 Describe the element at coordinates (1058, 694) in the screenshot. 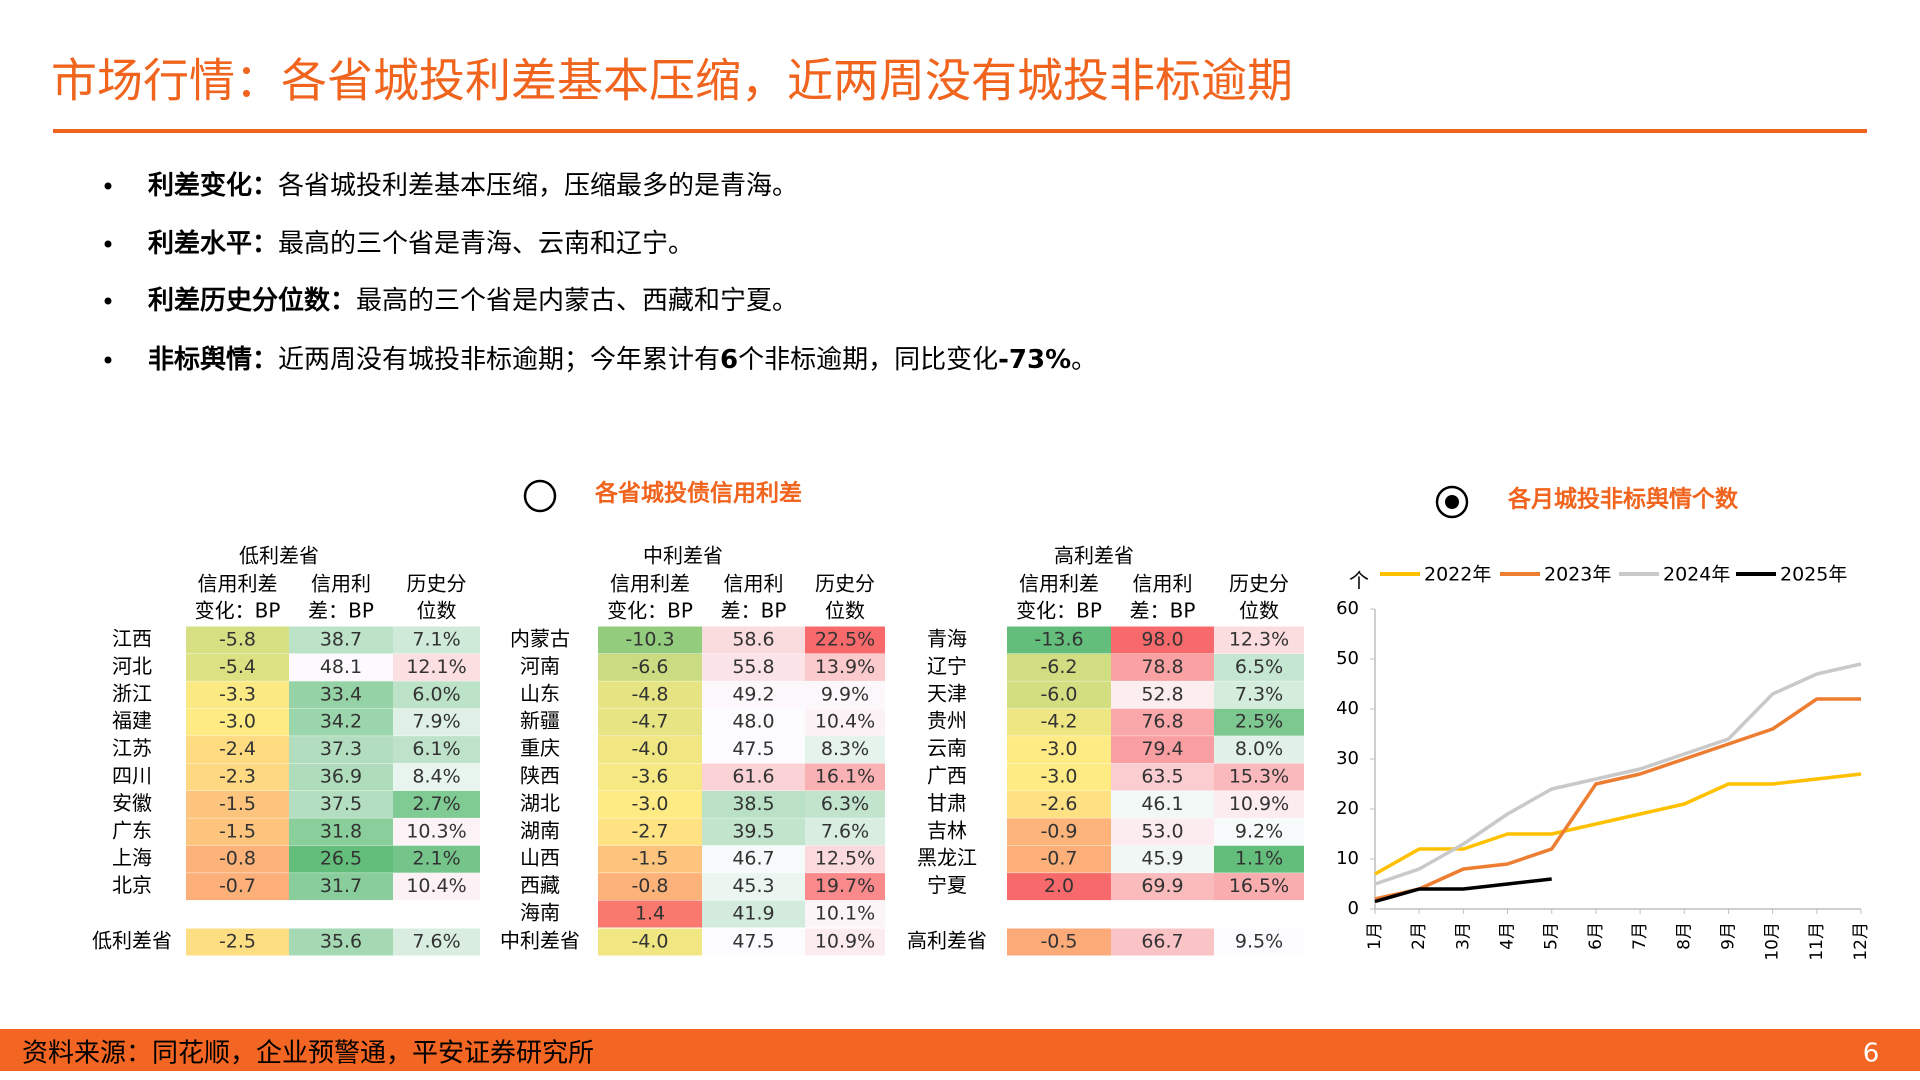

I see `cell-value: -6.0` at that location.